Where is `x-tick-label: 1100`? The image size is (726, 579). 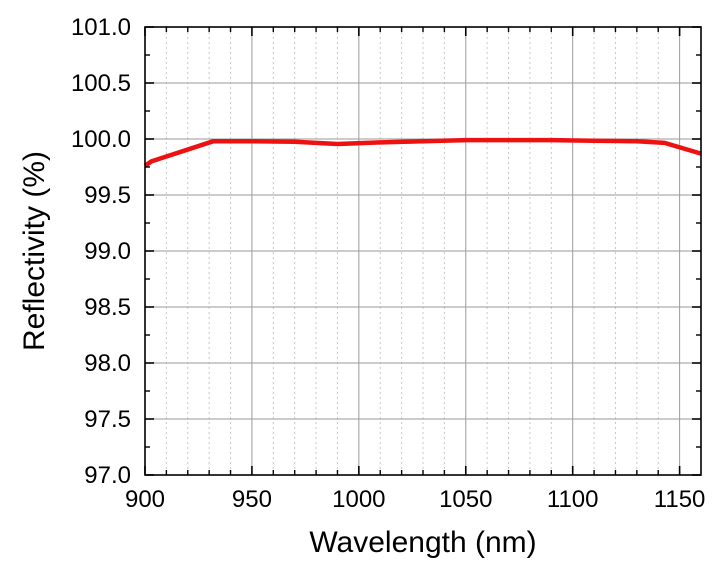 x-tick-label: 1100 is located at coordinates (573, 499).